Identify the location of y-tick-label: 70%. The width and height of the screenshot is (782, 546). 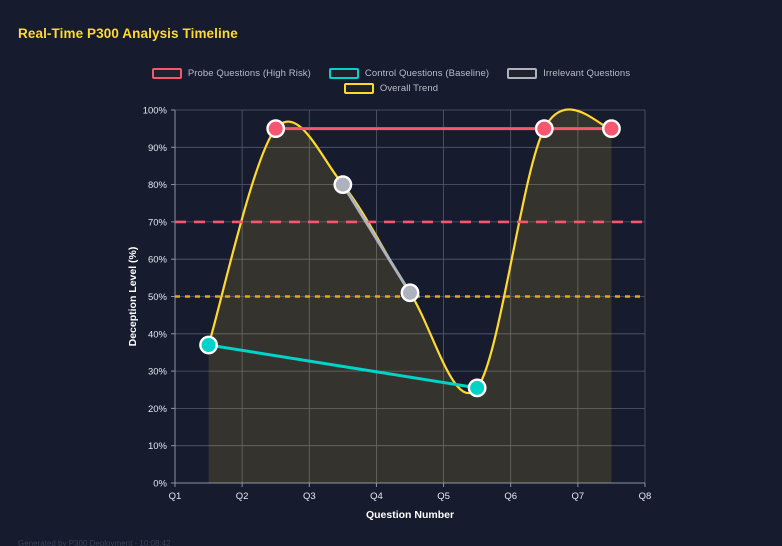
(158, 222).